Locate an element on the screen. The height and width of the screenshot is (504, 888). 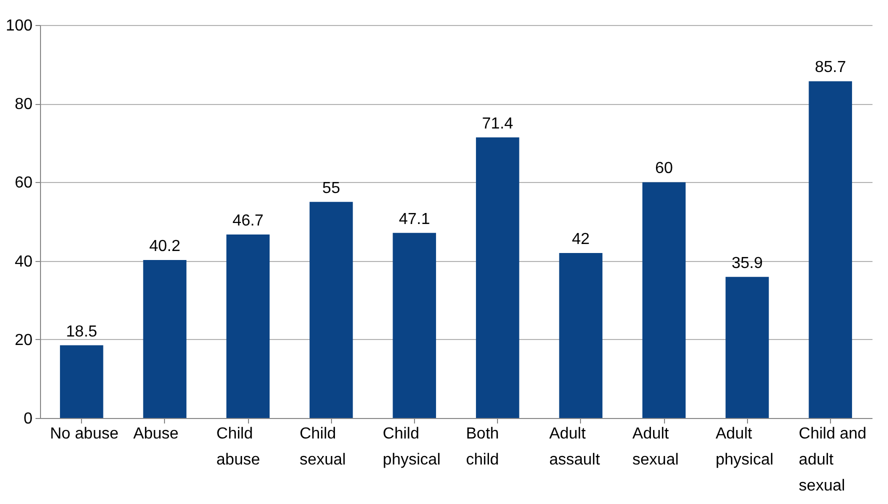
data-label: 18.5 is located at coordinates (82, 331).